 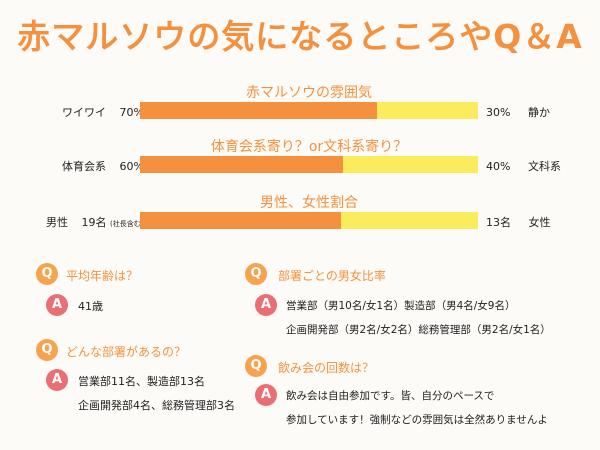 I want to click on bar-title-atmosphere: 赤マルソウの雰囲気, so click(x=309, y=93).